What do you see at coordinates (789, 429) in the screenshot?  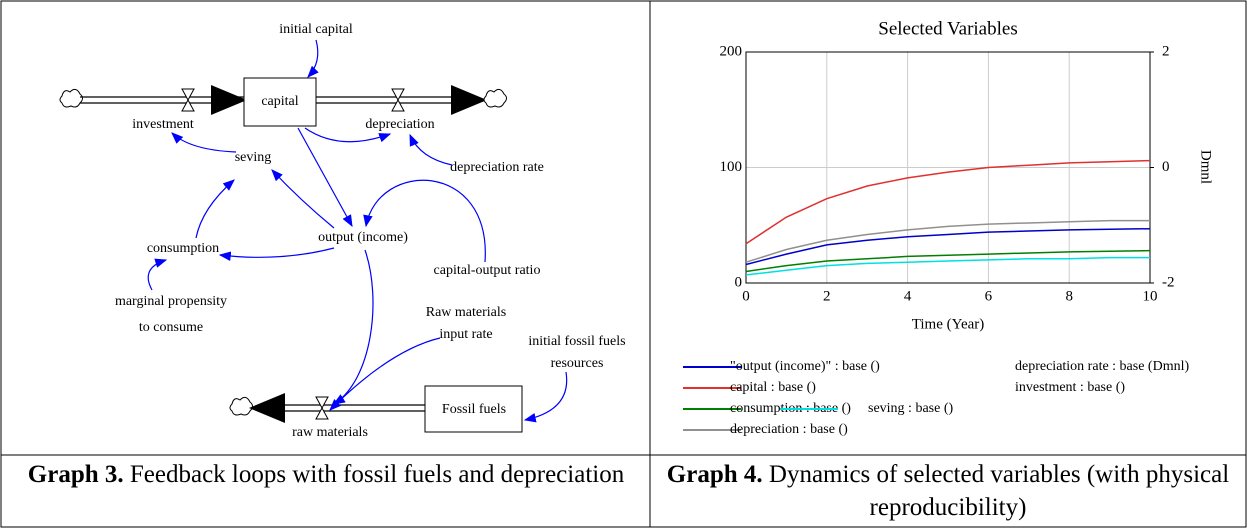 I see `legend-label: depreciation : base ()` at bounding box center [789, 429].